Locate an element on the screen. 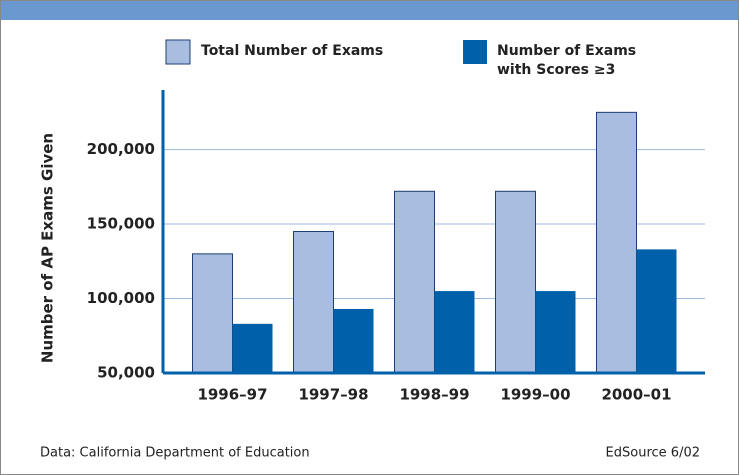  legend-label: Total Number of Exams is located at coordinates (292, 51).